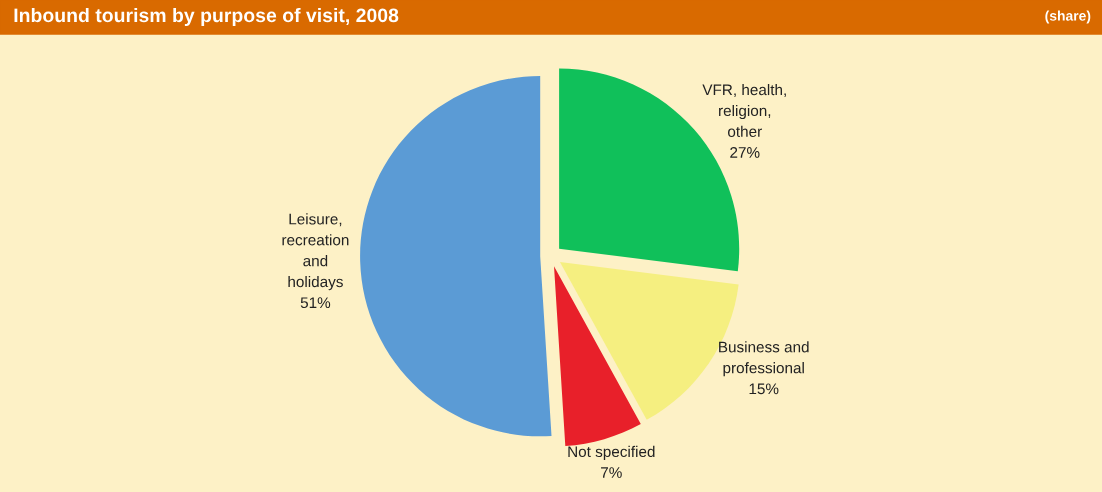 Image resolution: width=1102 pixels, height=492 pixels. What do you see at coordinates (315, 252) in the screenshot?
I see `slice-label: Leisure, recreation and holidays` at bounding box center [315, 252].